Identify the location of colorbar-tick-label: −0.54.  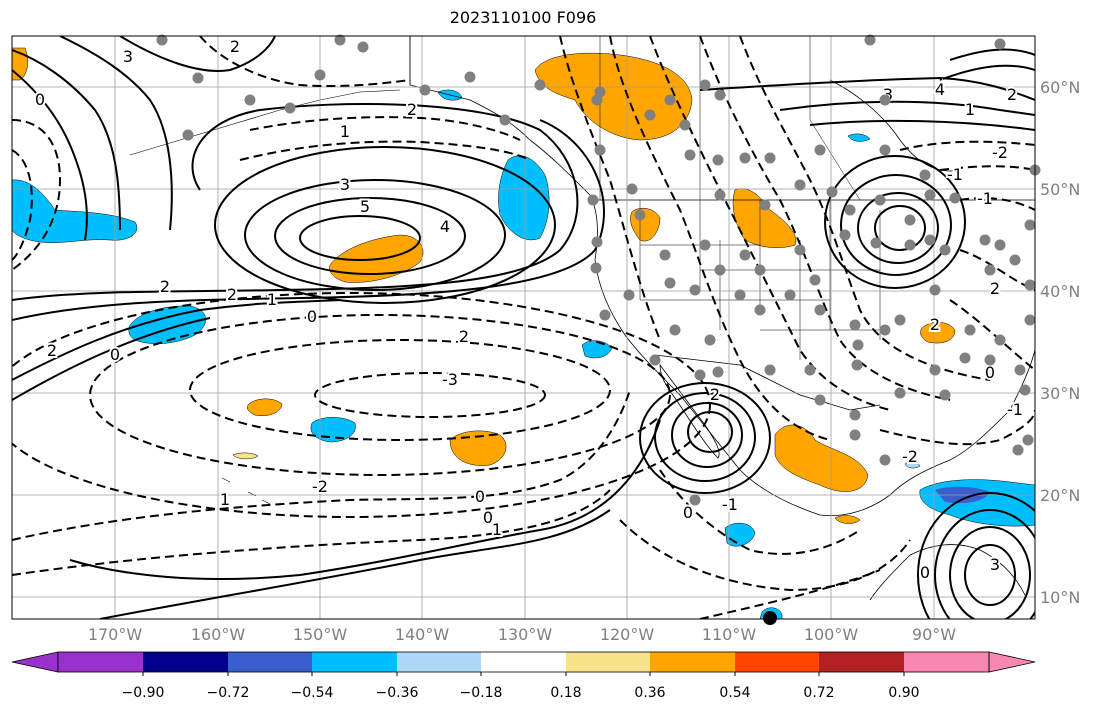
(312, 693).